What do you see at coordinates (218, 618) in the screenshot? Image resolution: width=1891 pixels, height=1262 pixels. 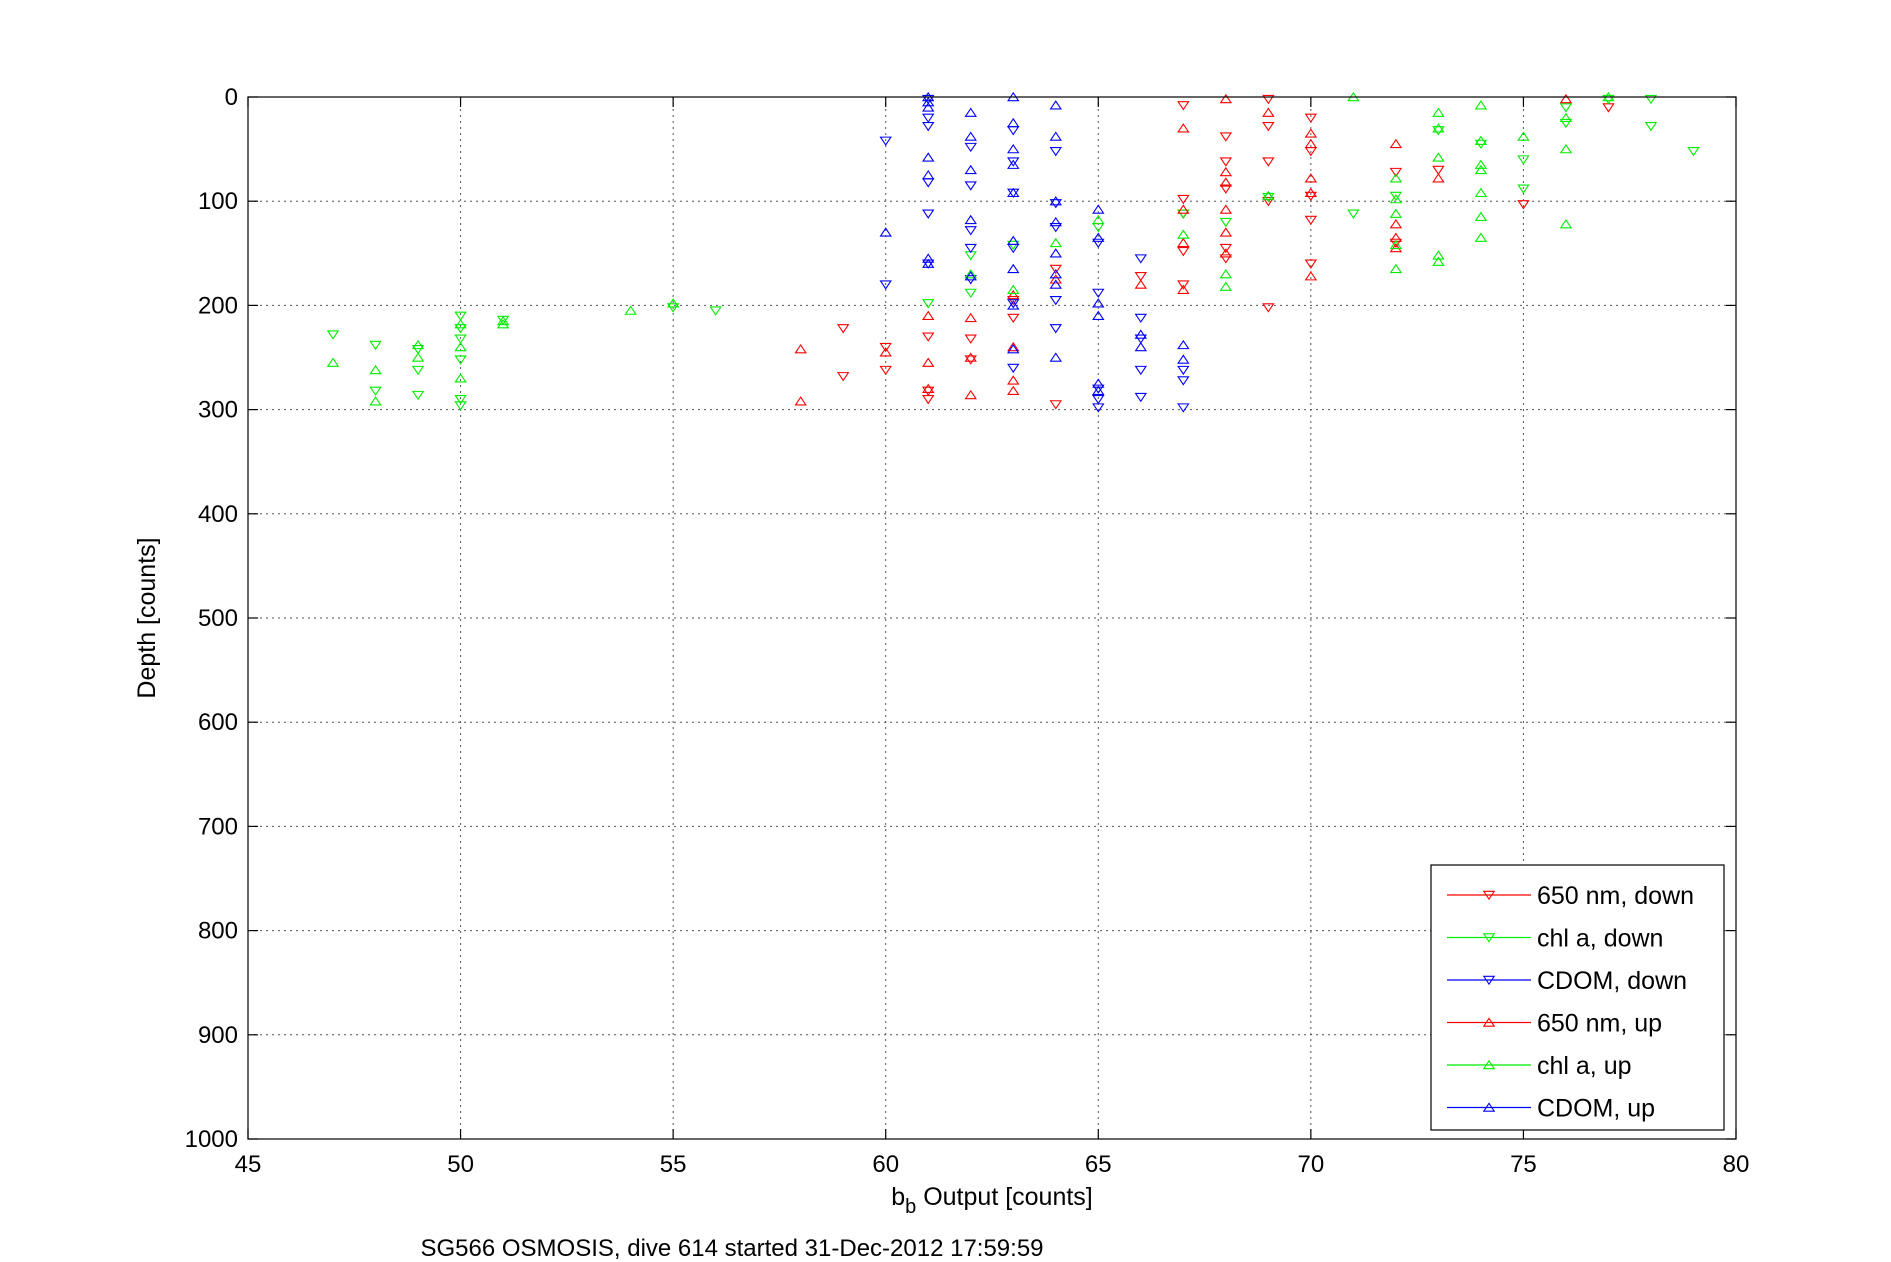 I see `y-tick-label: 500` at bounding box center [218, 618].